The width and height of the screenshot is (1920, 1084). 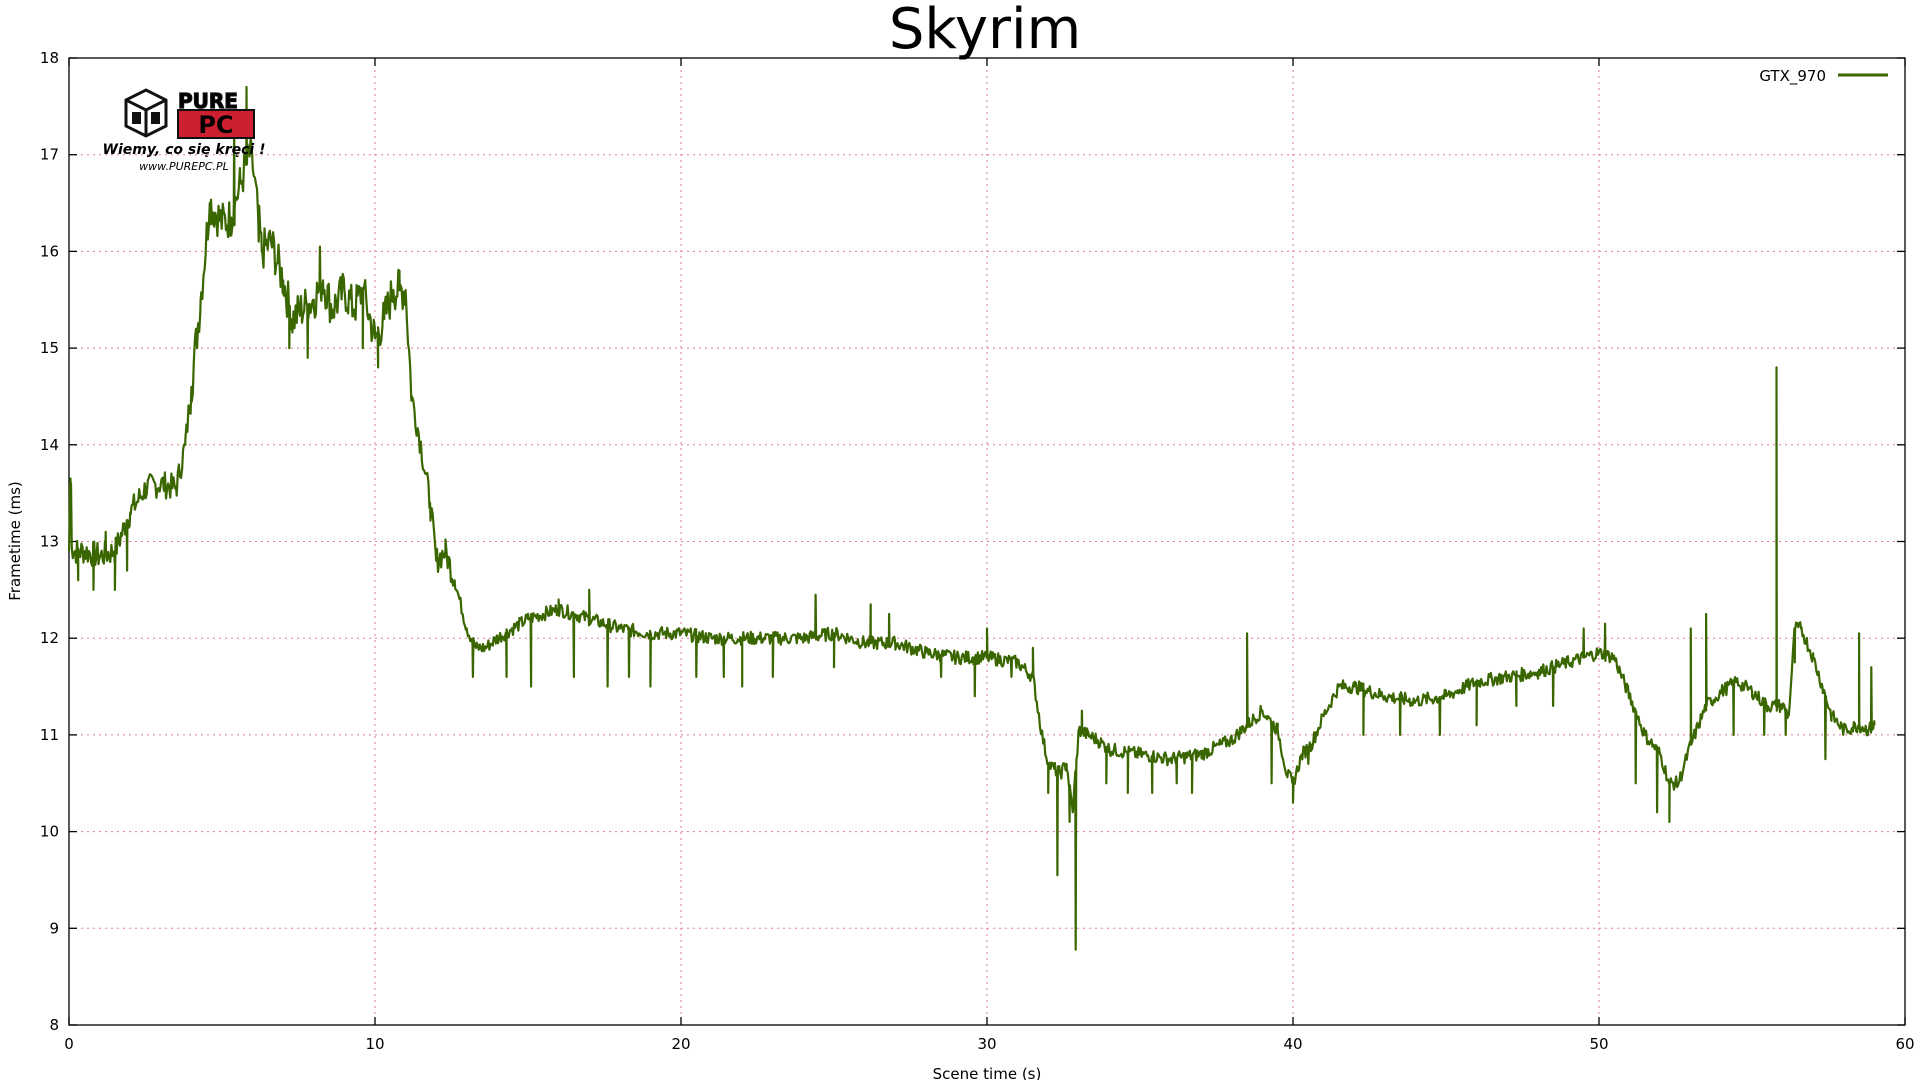 I want to click on y-tick-label: 13, so click(x=49, y=542).